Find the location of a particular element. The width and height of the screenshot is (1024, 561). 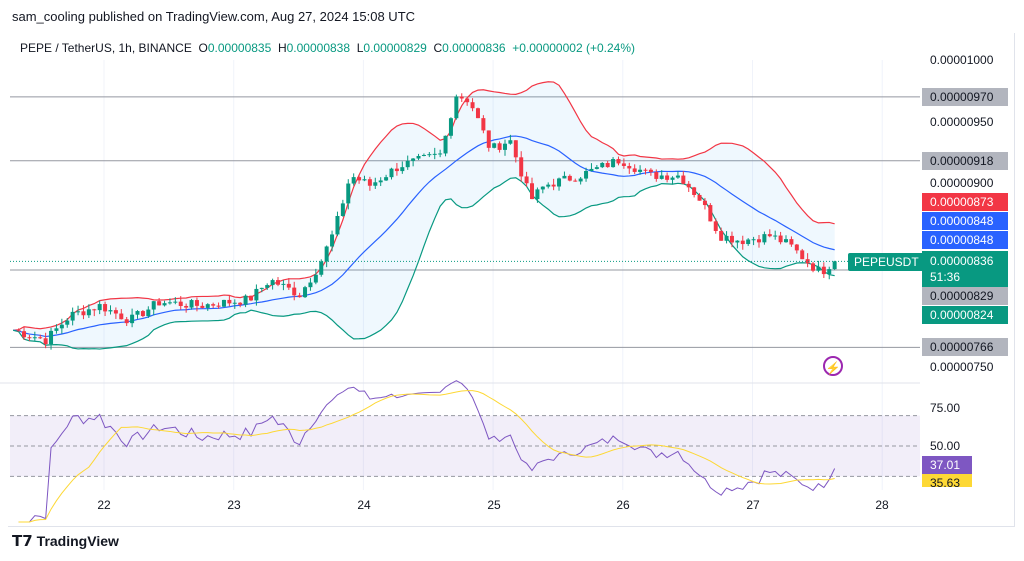

price-tick: 0.00000750 is located at coordinates (962, 367).